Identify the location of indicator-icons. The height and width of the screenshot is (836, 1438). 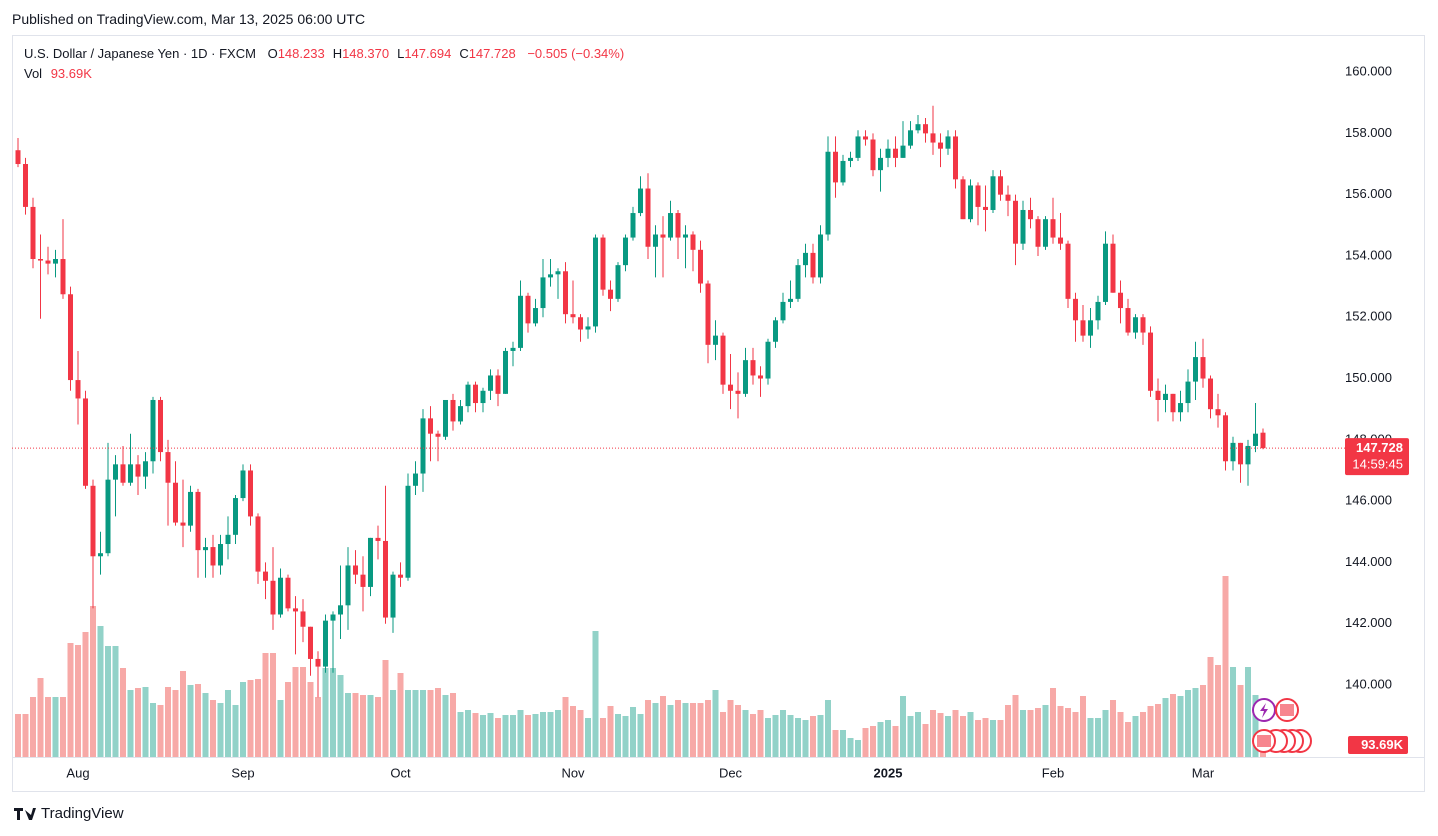
(1282, 725).